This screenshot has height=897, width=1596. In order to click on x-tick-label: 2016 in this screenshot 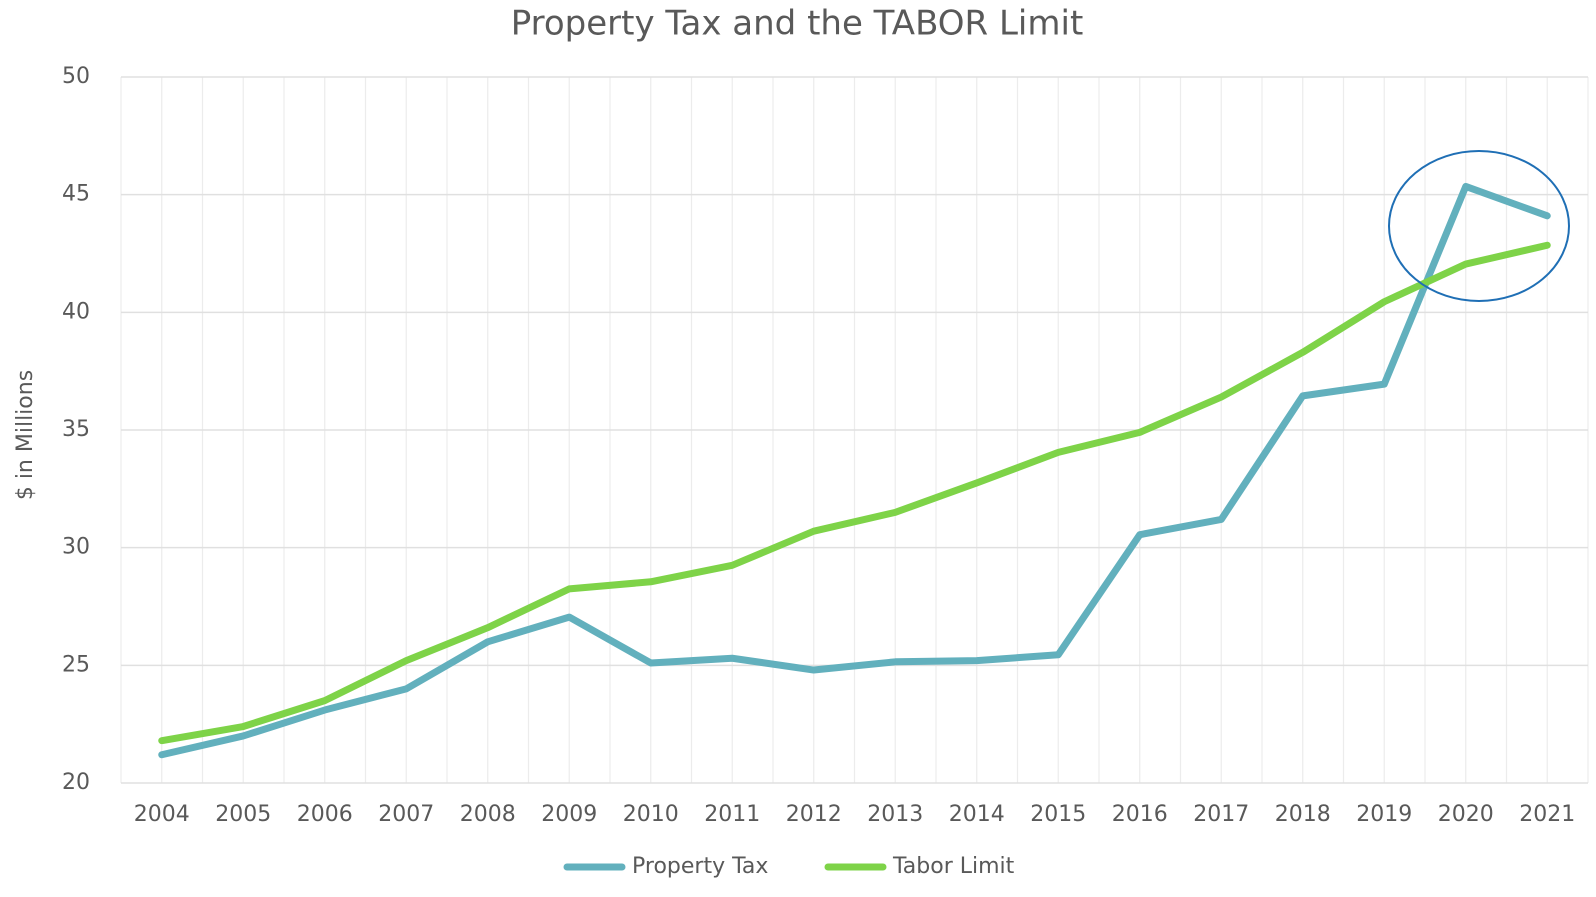, I will do `click(1140, 814)`.